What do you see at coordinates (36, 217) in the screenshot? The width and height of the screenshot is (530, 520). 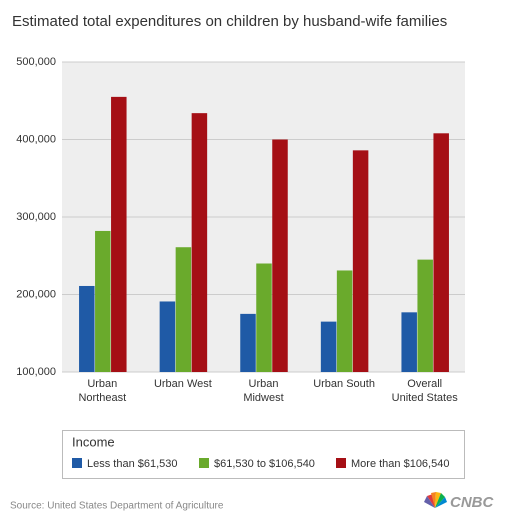 I see `y-tick-label: 300,000` at bounding box center [36, 217].